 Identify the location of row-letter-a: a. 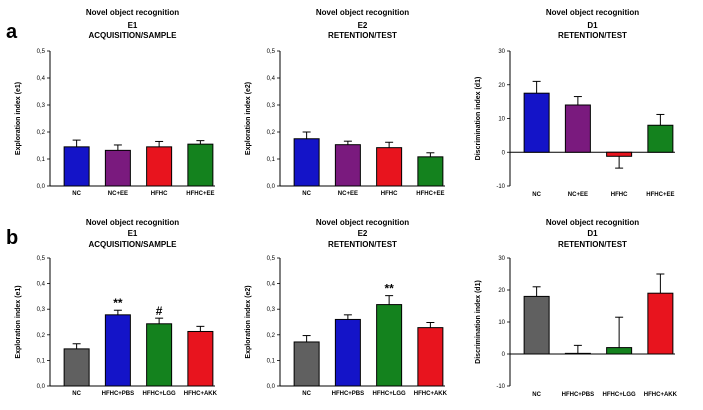
(12, 32).